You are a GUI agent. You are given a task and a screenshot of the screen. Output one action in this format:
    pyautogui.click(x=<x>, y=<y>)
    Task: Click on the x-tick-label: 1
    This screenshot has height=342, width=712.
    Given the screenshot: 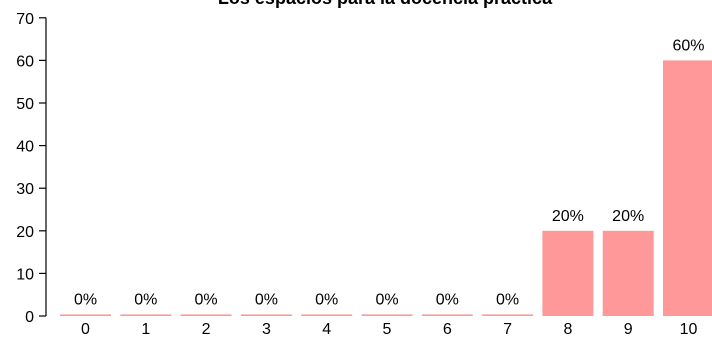 What is the action you would take?
    pyautogui.click(x=145, y=329)
    